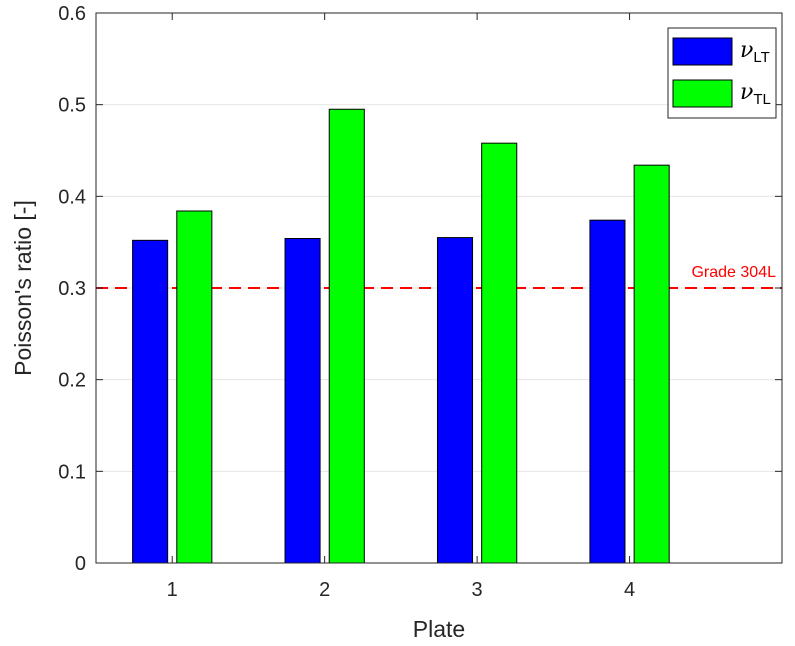 The image size is (795, 646). Describe the element at coordinates (72, 197) in the screenshot. I see `y-tick-label: 0.4` at that location.